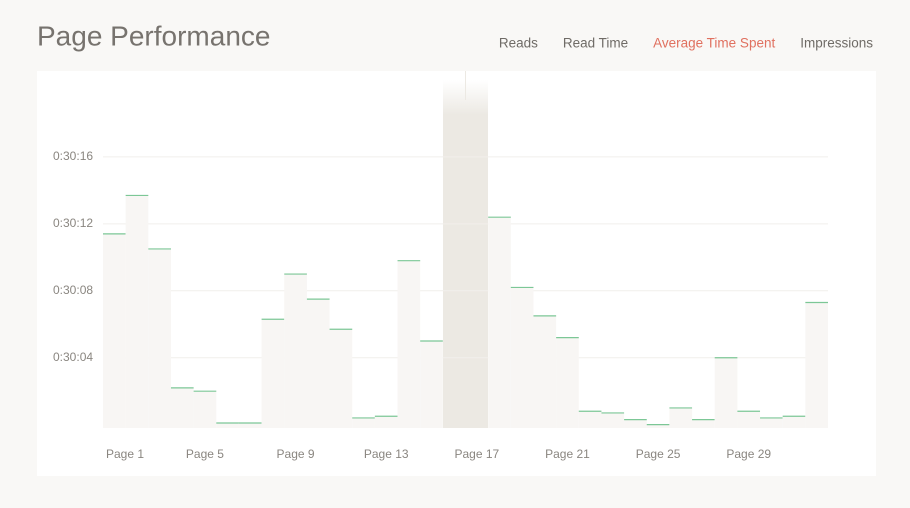 This screenshot has height=508, width=910. I want to click on x-tick-label: Page 9, so click(296, 454).